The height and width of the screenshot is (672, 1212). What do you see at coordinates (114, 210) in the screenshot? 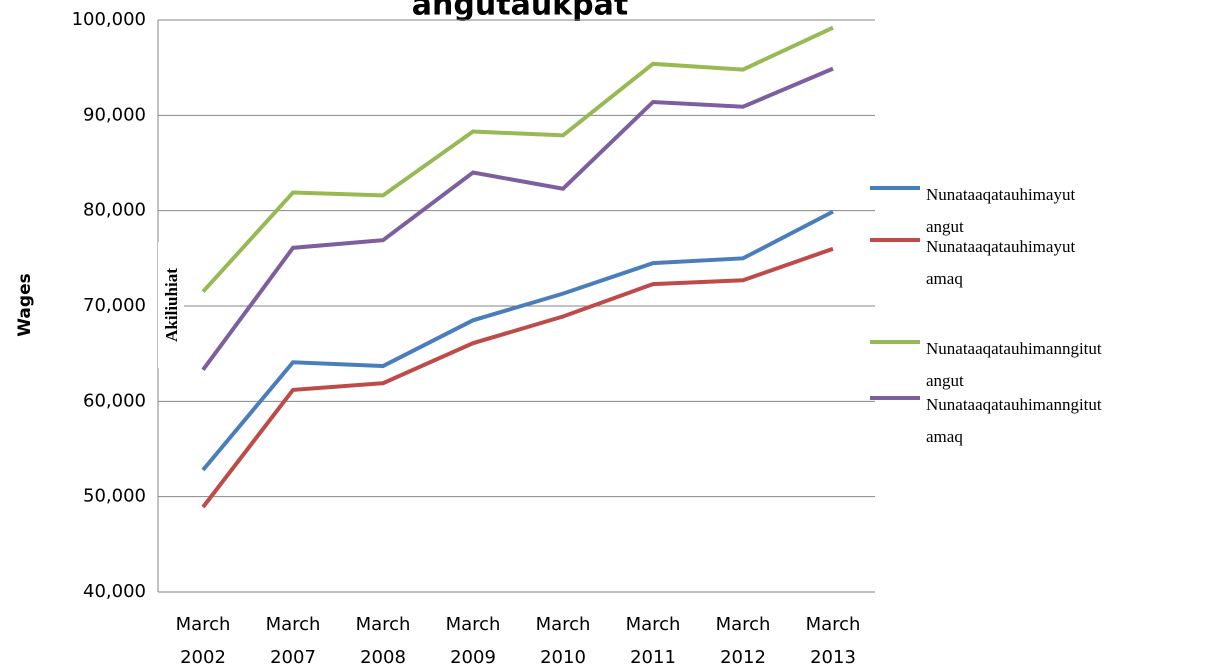
I see `y-tick-label: 80,000` at bounding box center [114, 210].